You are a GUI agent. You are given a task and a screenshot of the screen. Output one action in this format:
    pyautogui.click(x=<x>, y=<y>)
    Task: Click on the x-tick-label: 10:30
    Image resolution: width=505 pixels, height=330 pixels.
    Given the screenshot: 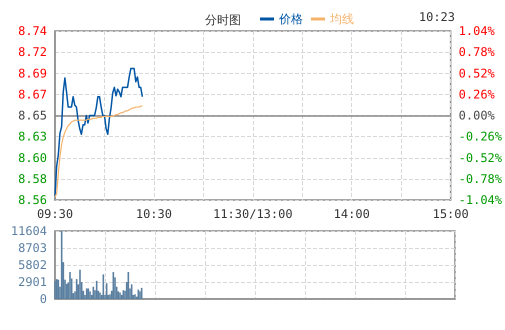 What is the action you would take?
    pyautogui.click(x=154, y=214)
    